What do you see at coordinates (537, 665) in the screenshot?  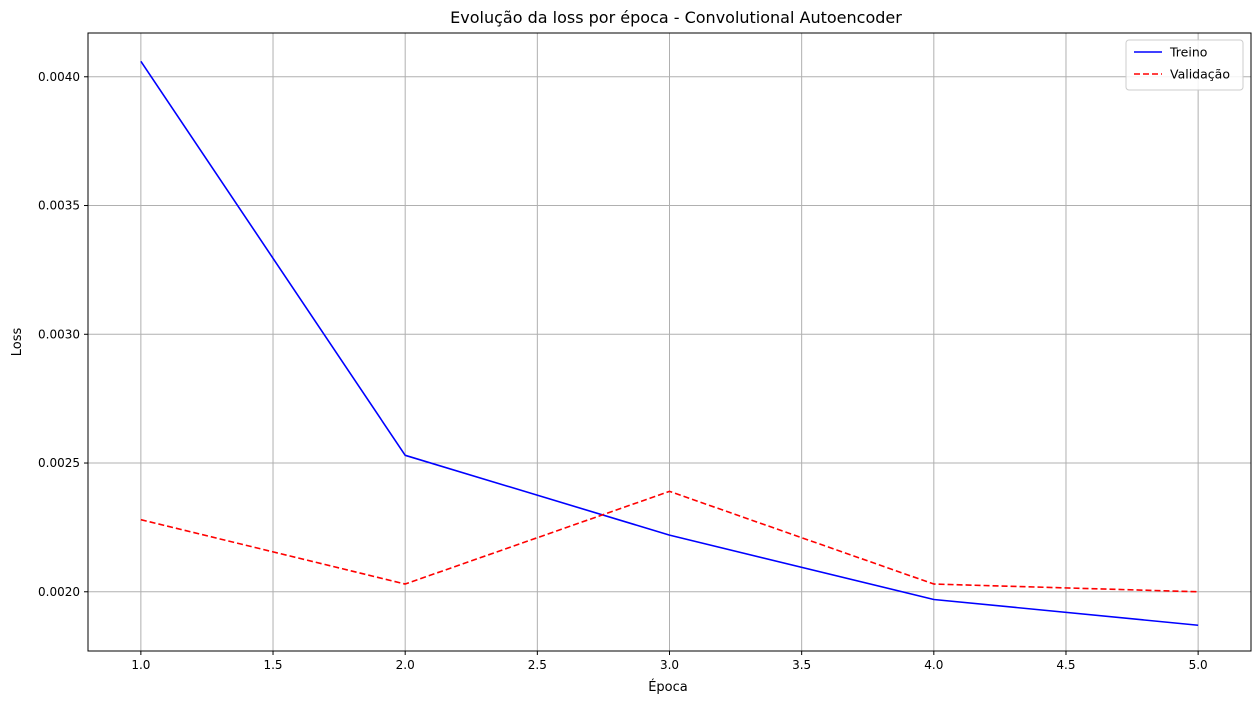 I see `x-tick-label: 2.5` at bounding box center [537, 665].